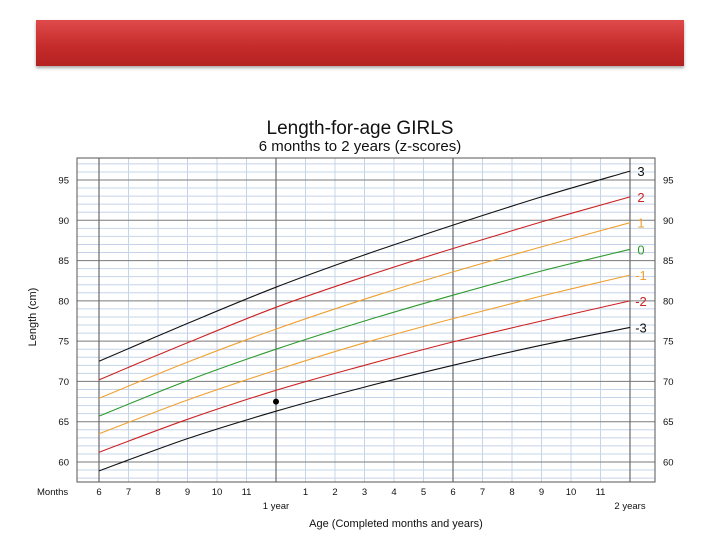 This screenshot has height=540, width=720. I want to click on x-tick-label: 2 years, so click(629, 506).